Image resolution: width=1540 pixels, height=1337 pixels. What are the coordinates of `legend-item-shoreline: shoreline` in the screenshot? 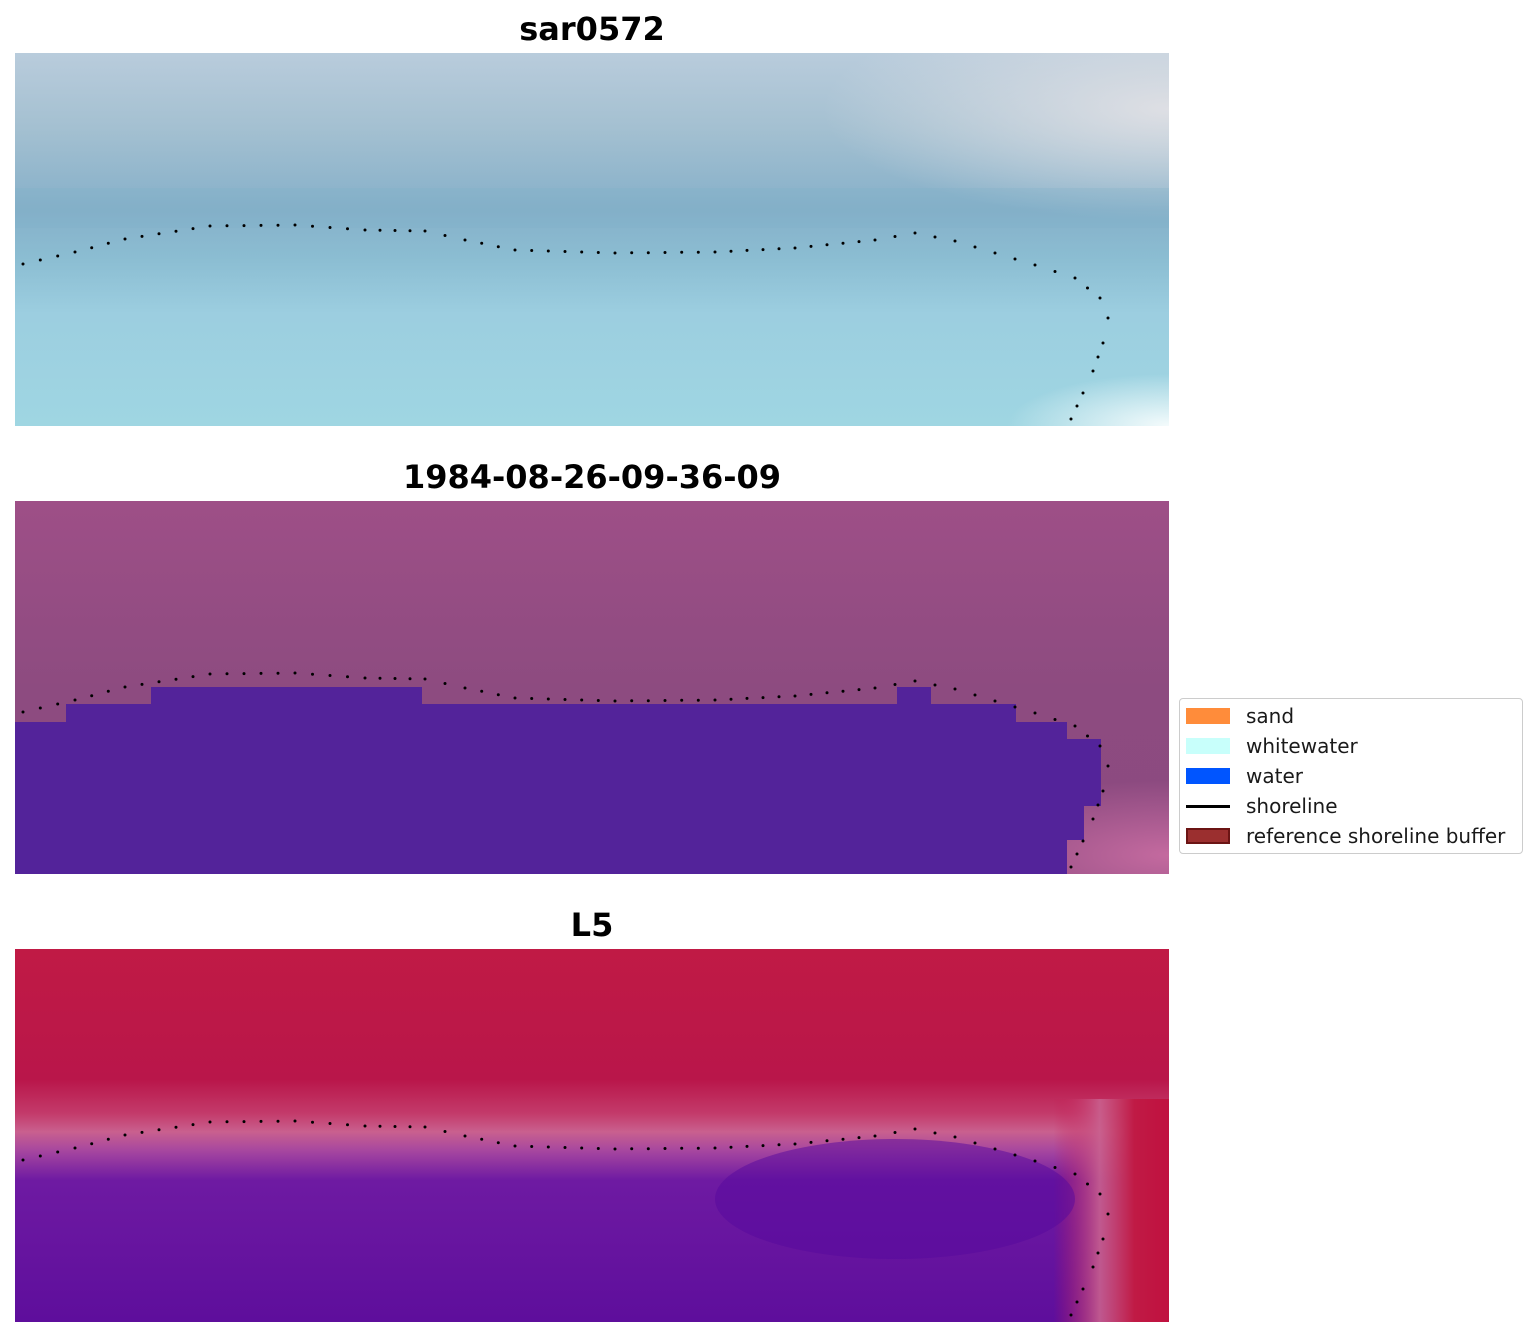 It's located at (1262, 806).